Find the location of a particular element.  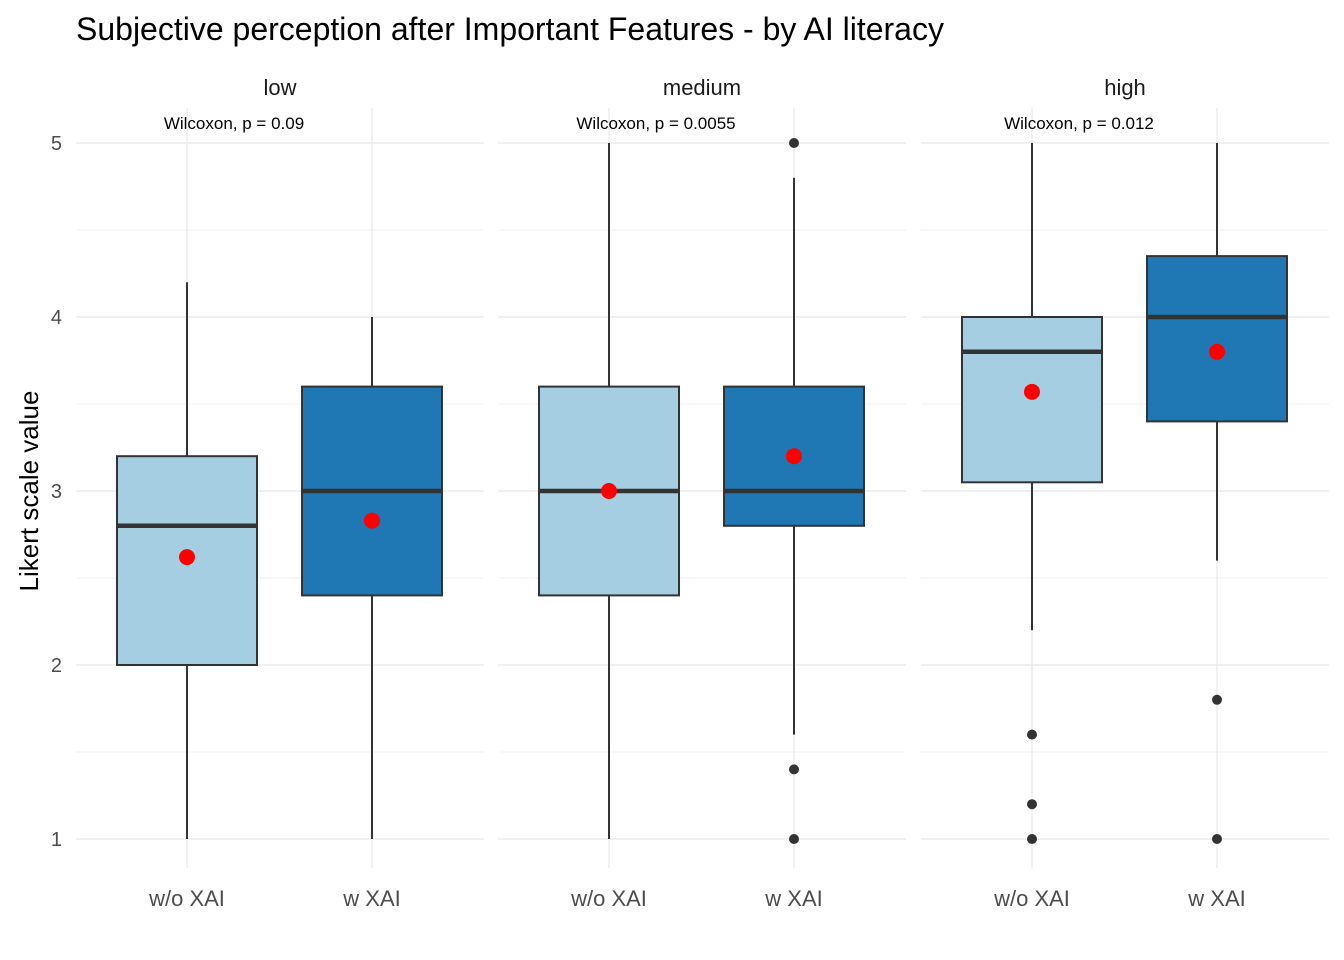

y-tick-label: 3 is located at coordinates (56, 492).